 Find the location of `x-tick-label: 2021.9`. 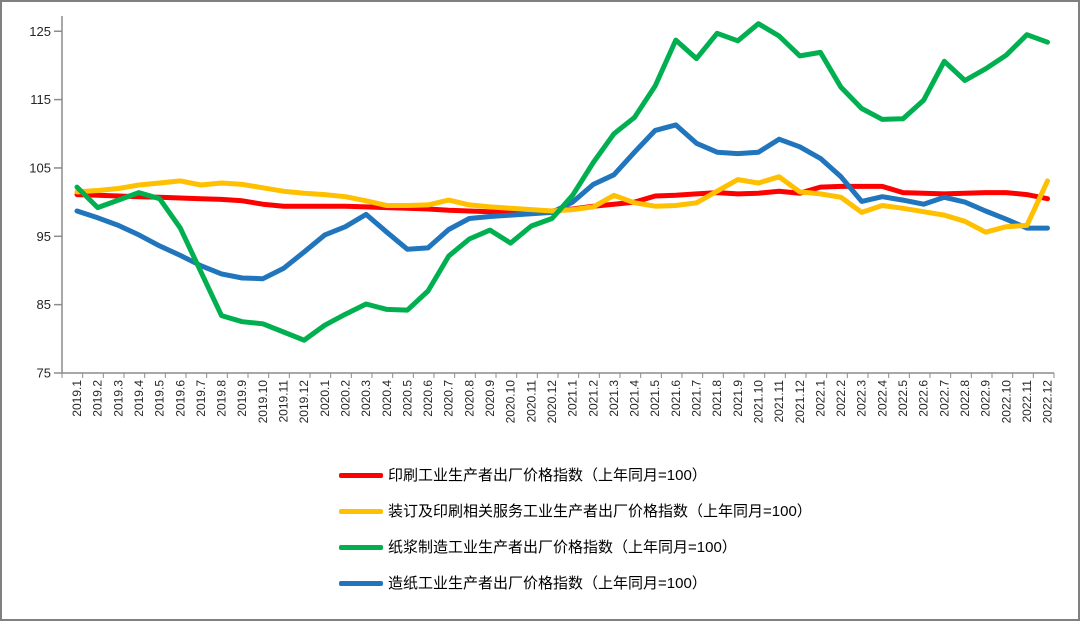

x-tick-label: 2021.9 is located at coordinates (738, 398).